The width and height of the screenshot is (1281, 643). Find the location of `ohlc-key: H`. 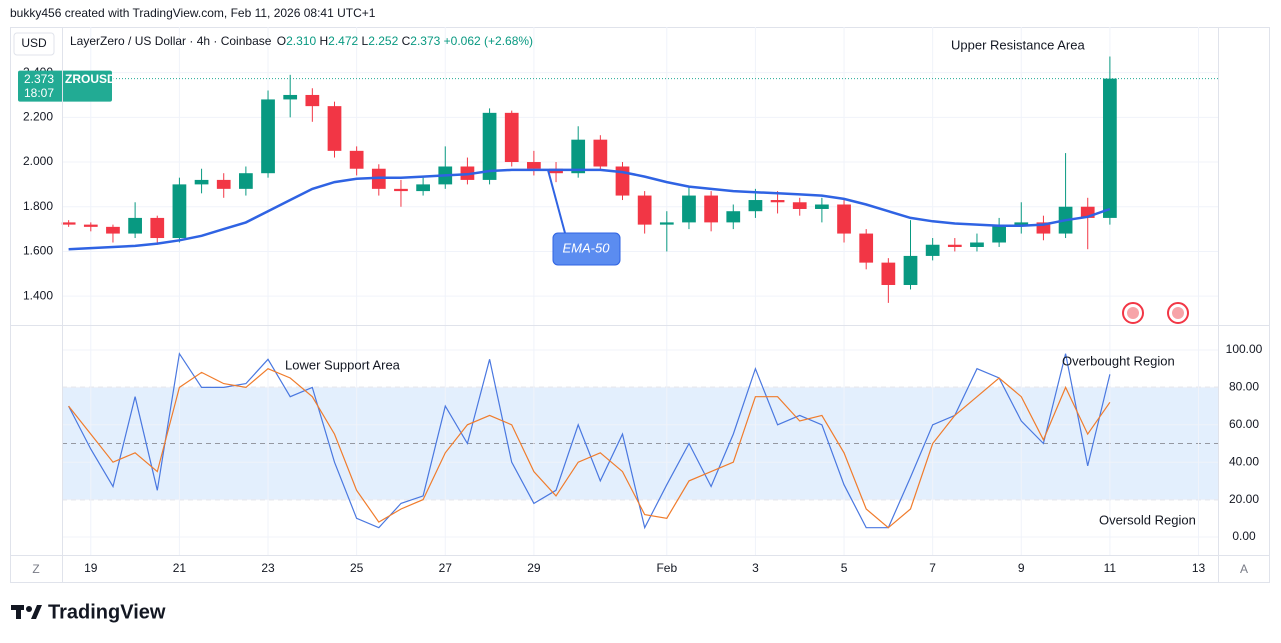

ohlc-key: H is located at coordinates (323, 41).